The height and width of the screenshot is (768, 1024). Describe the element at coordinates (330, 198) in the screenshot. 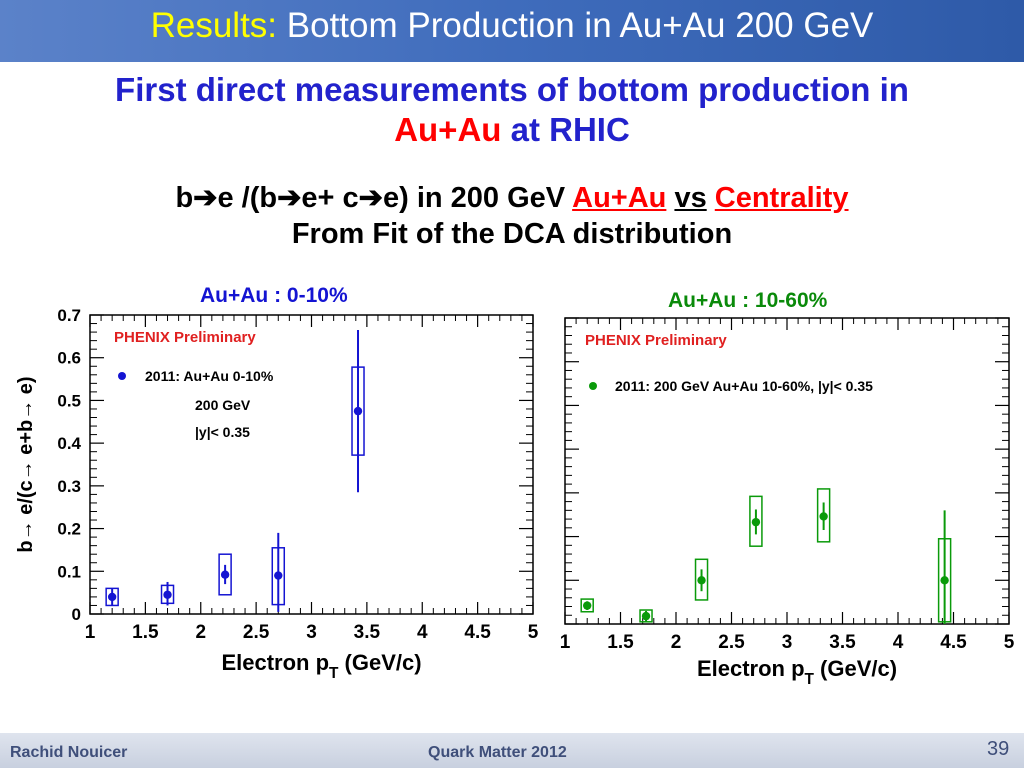

I see `sub-text-e-plus-c: e+ c` at that location.